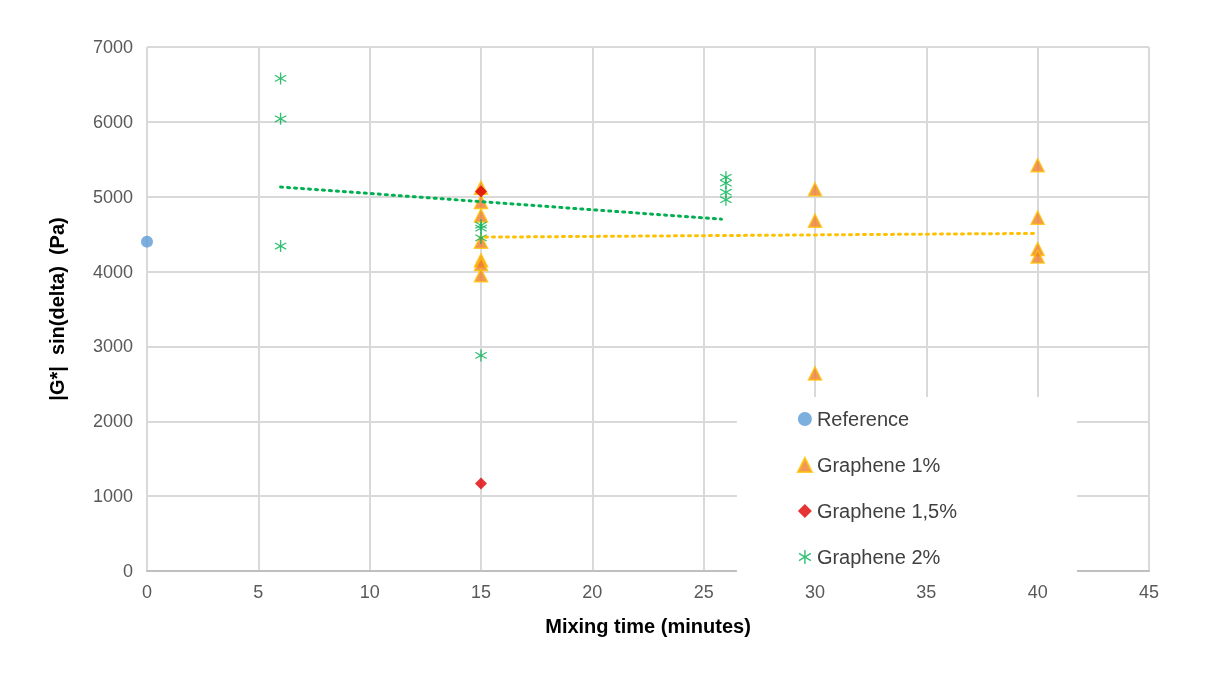  I want to click on x-axis-title: Mixing time (minutes), so click(648, 626).